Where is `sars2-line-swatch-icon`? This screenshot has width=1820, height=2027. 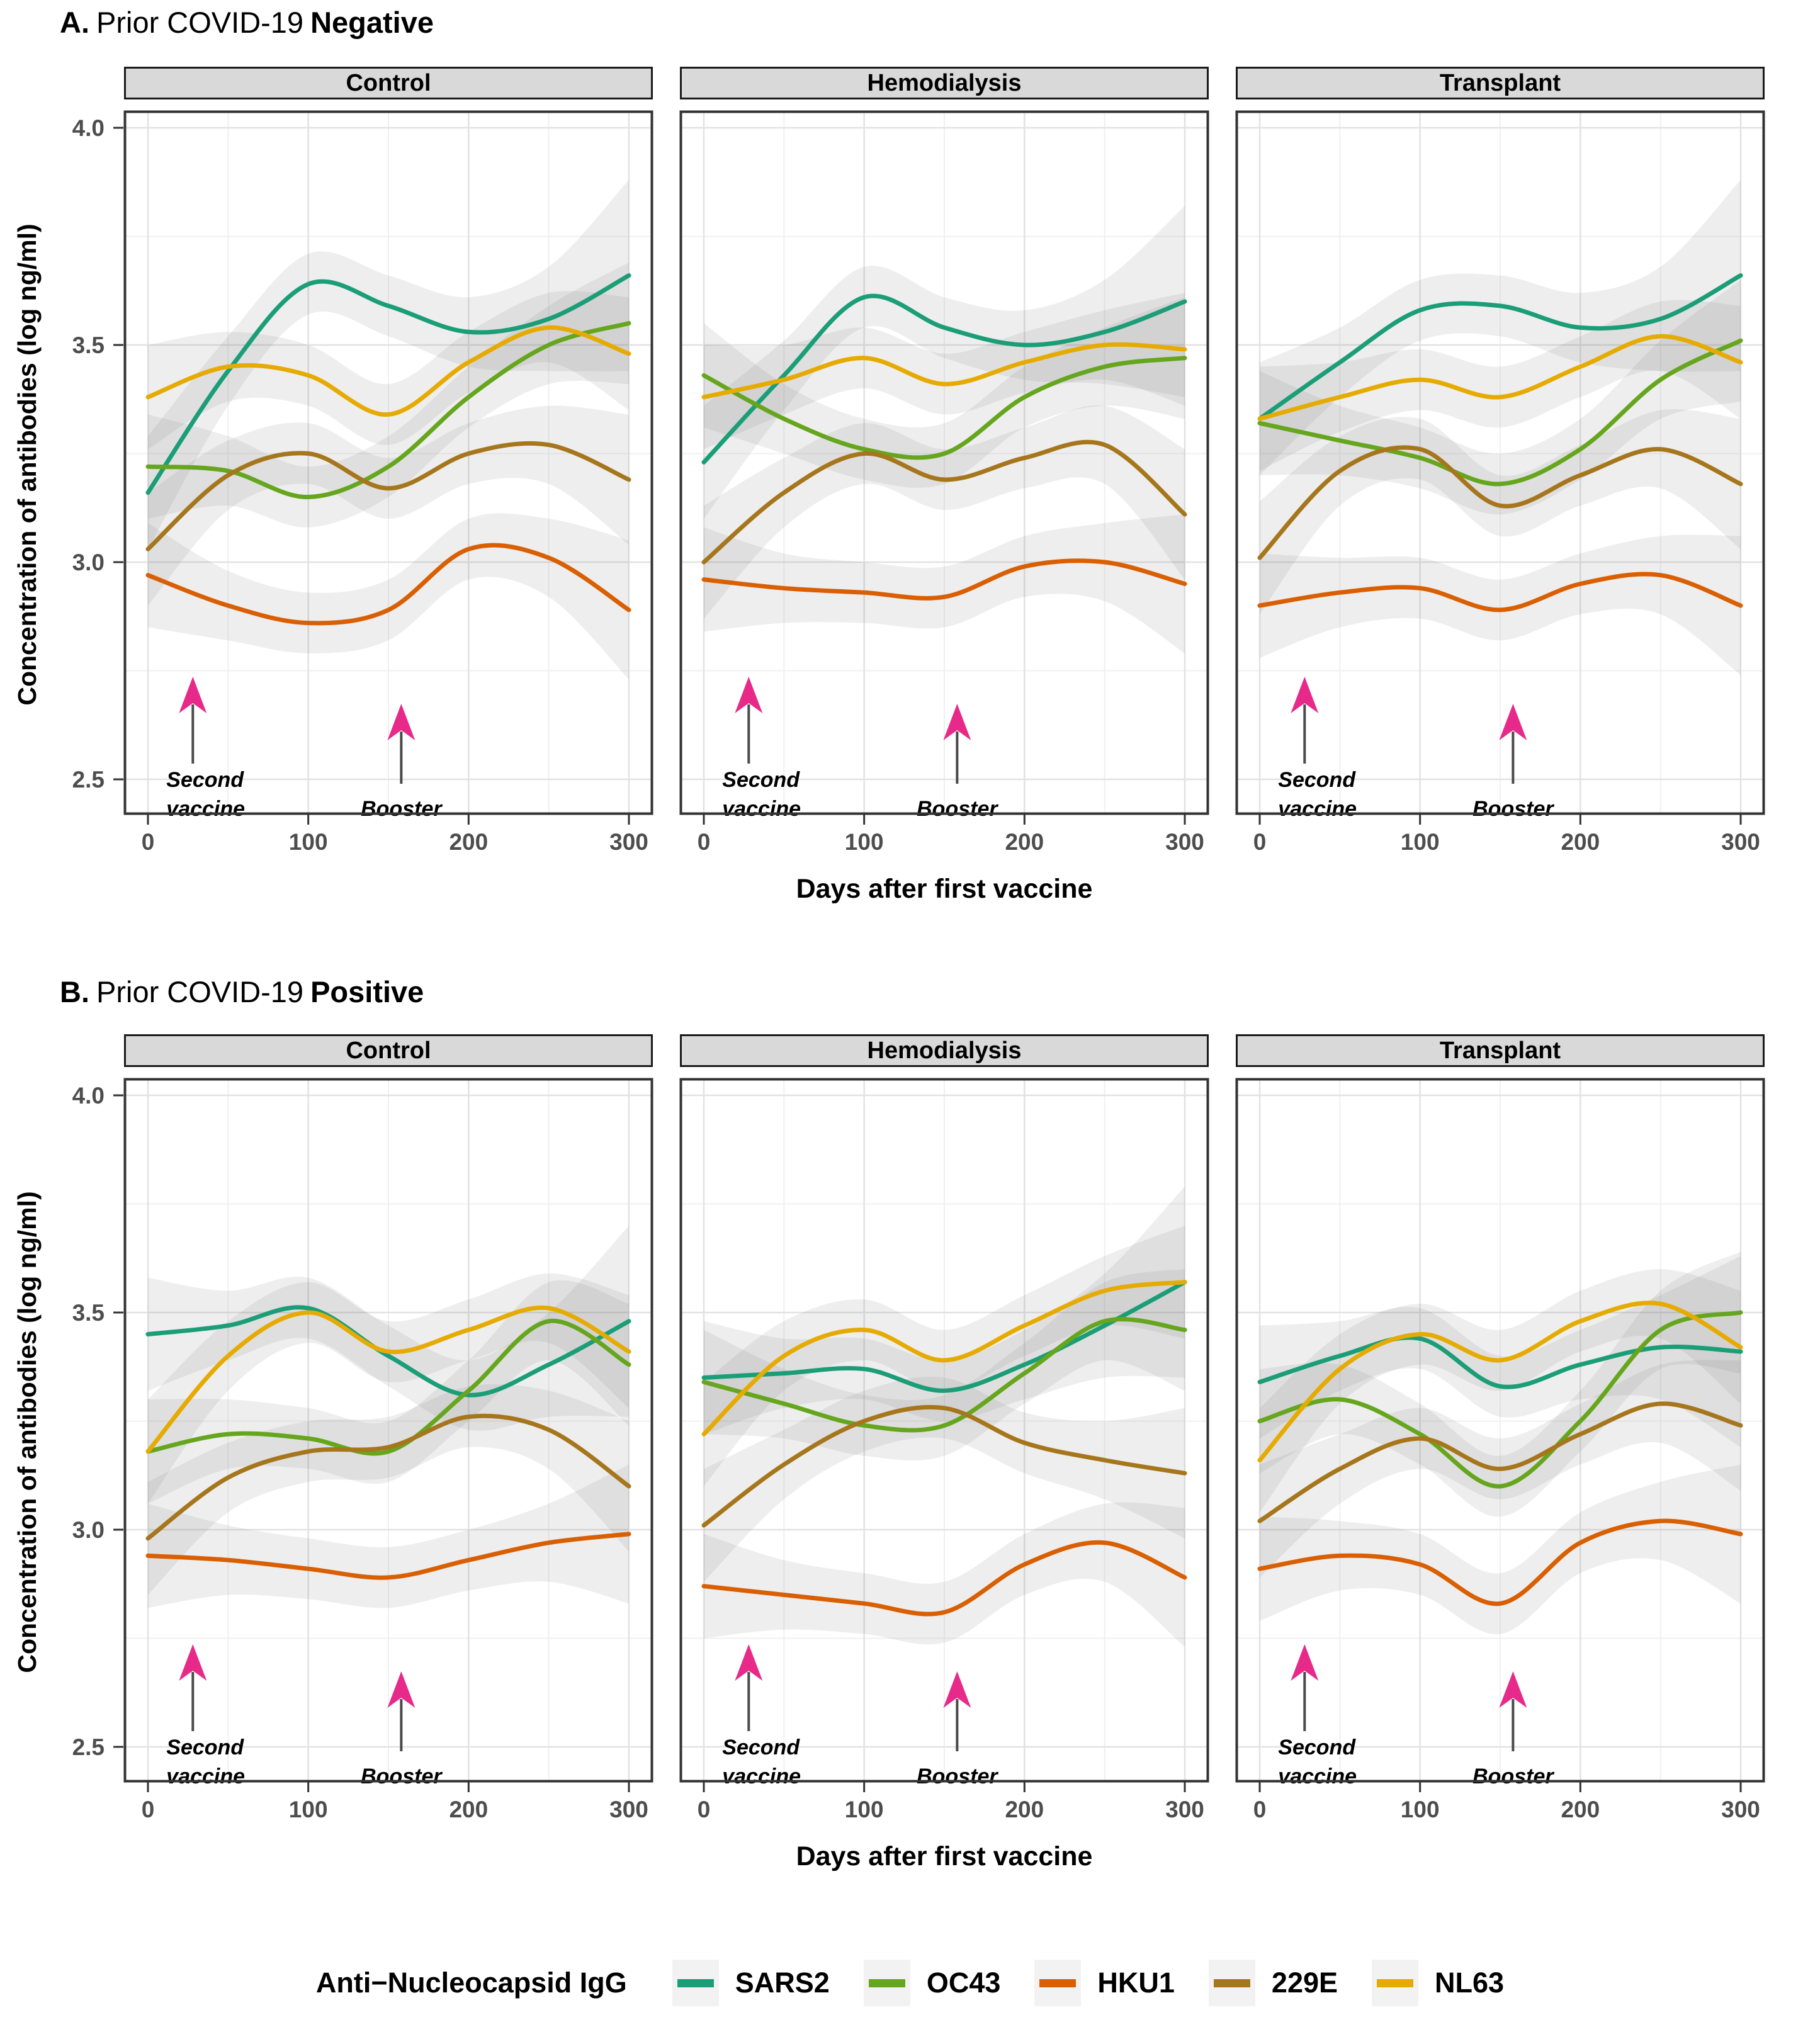 sars2-line-swatch-icon is located at coordinates (695, 1983).